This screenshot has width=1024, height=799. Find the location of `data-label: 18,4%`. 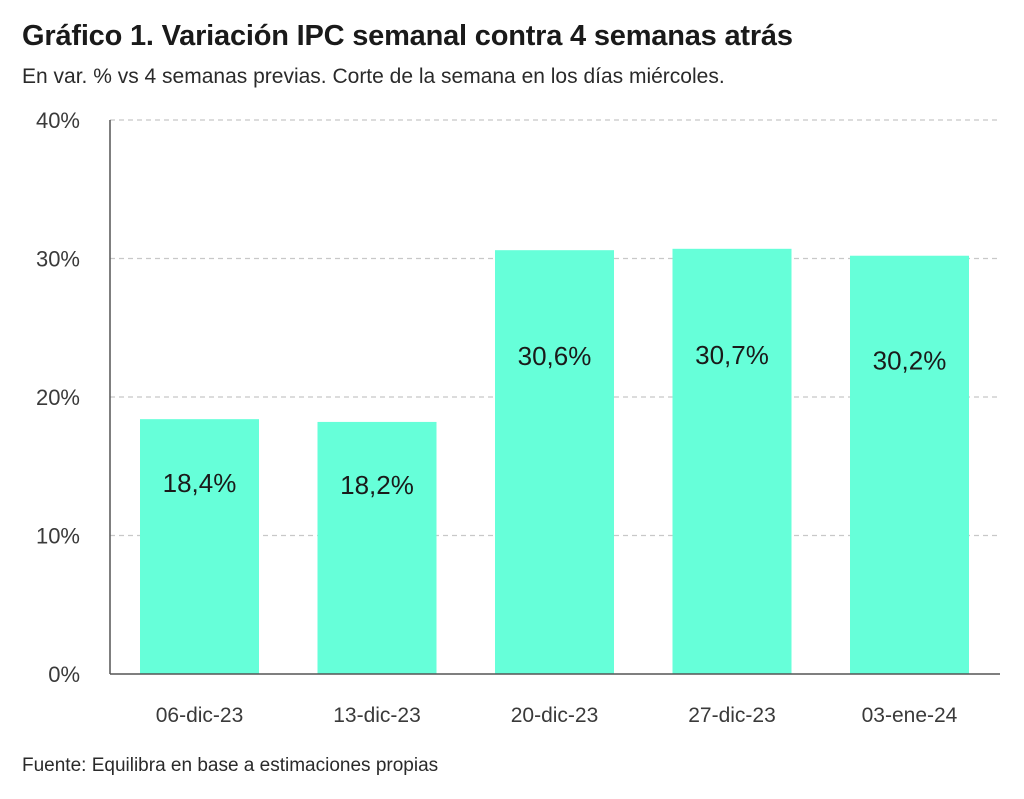

data-label: 18,4% is located at coordinates (200, 483).